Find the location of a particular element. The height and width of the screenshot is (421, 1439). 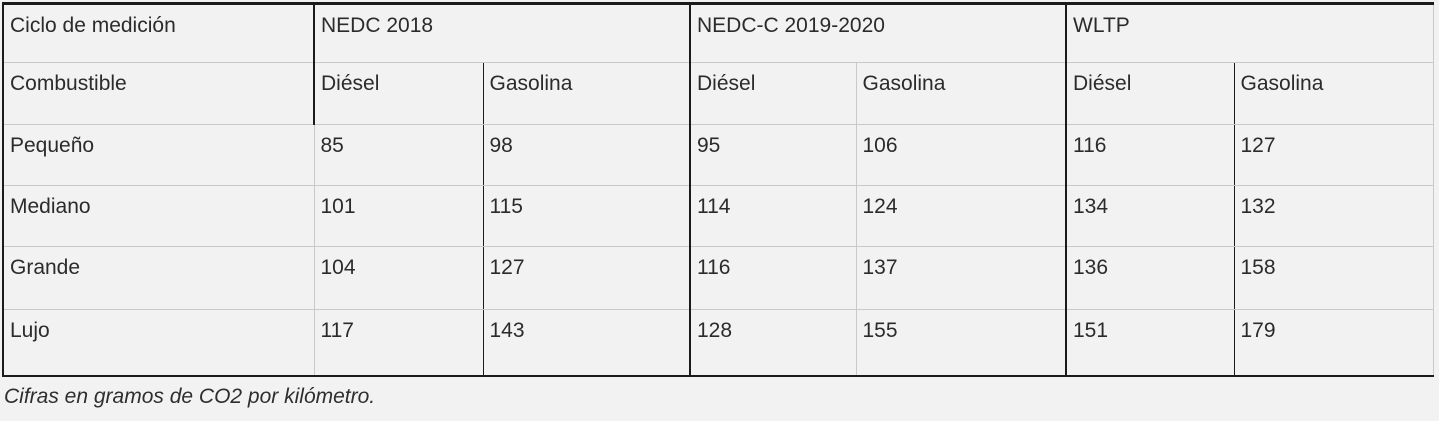

value-cell: 115 is located at coordinates (587, 216).